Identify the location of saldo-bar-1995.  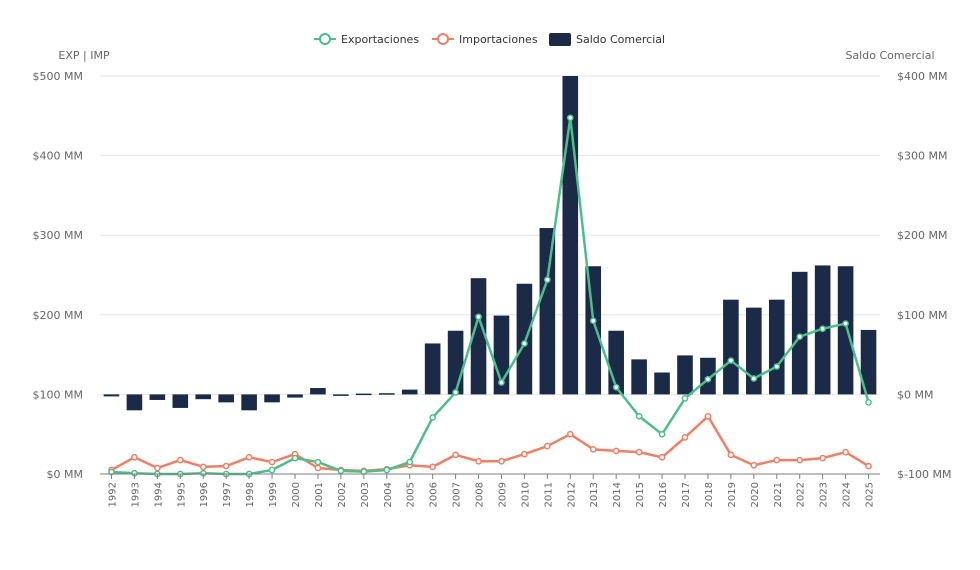
(180, 401).